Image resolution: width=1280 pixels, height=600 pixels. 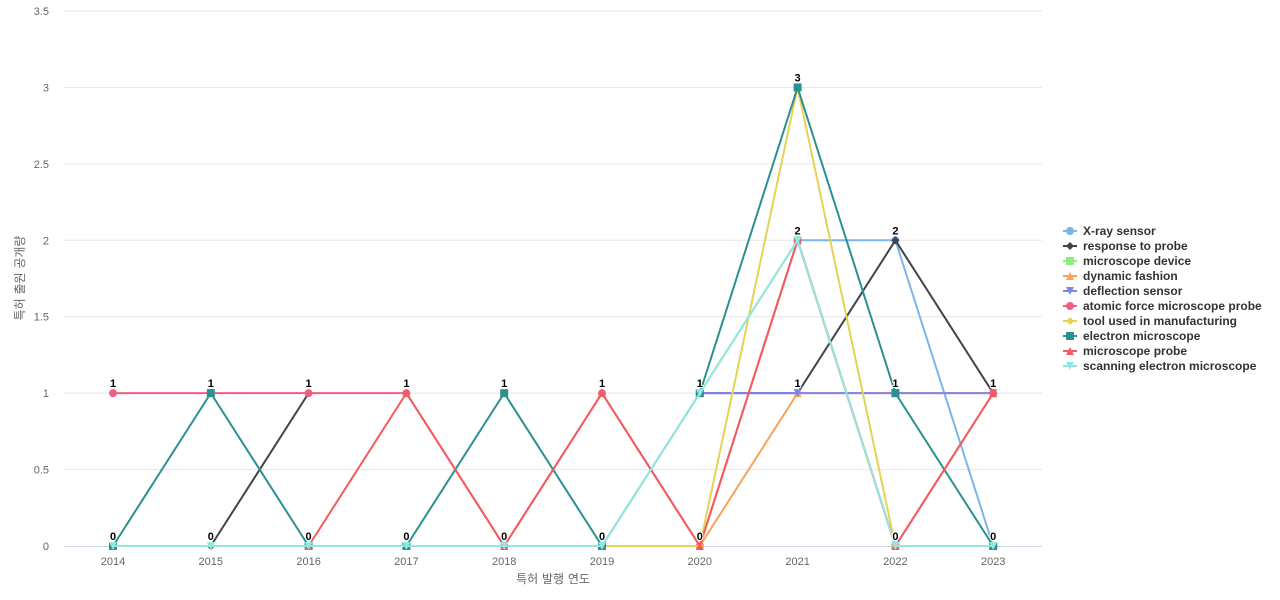 I want to click on x-tick-label: 2019, so click(x=602, y=562).